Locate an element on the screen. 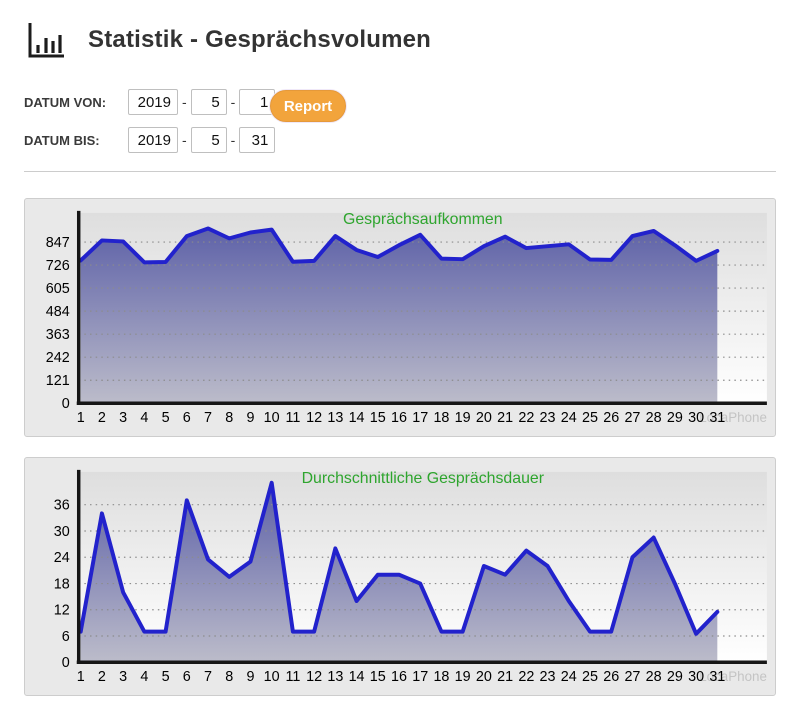 Image resolution: width=800 pixels, height=712 pixels. date-to-row: DATUM BIS: - - is located at coordinates (150, 140).